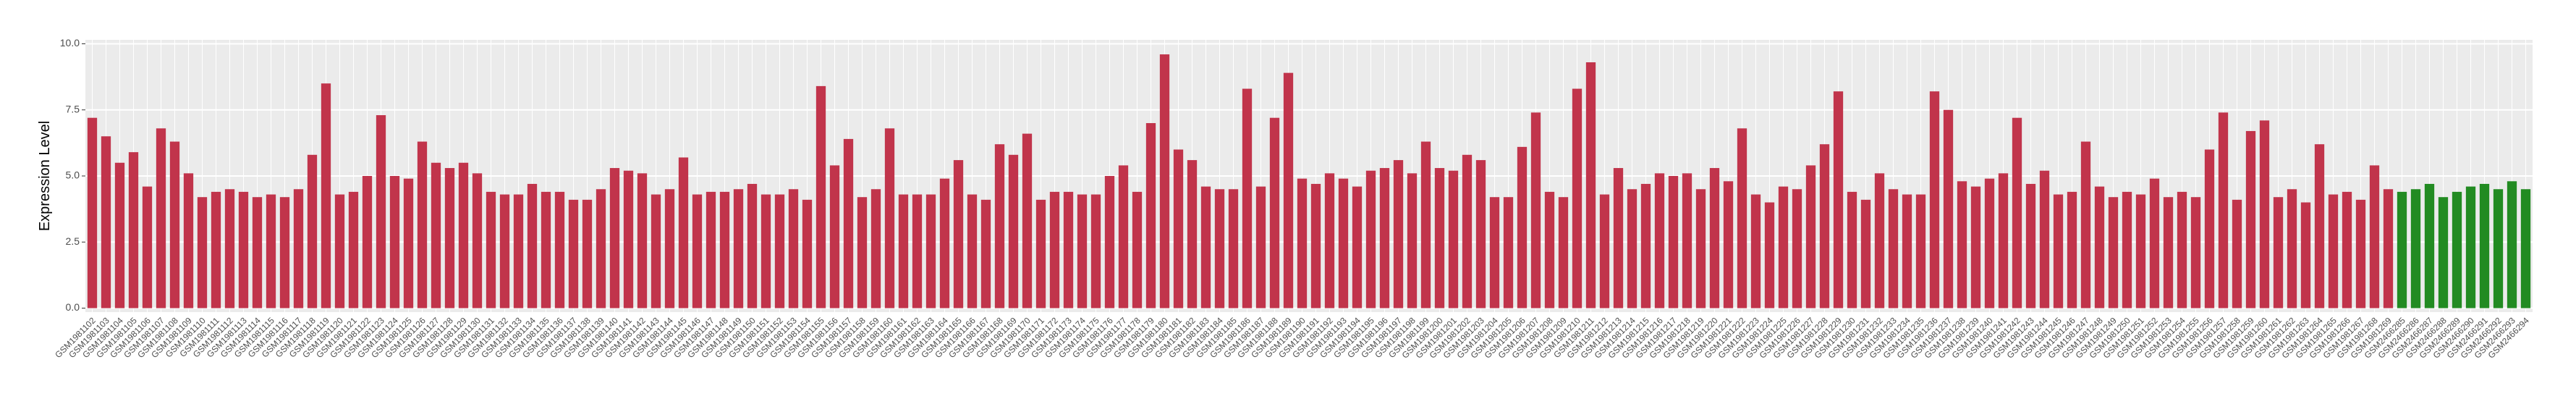 The image size is (2576, 420). I want to click on y-tick-label: 0.0, so click(73, 307).